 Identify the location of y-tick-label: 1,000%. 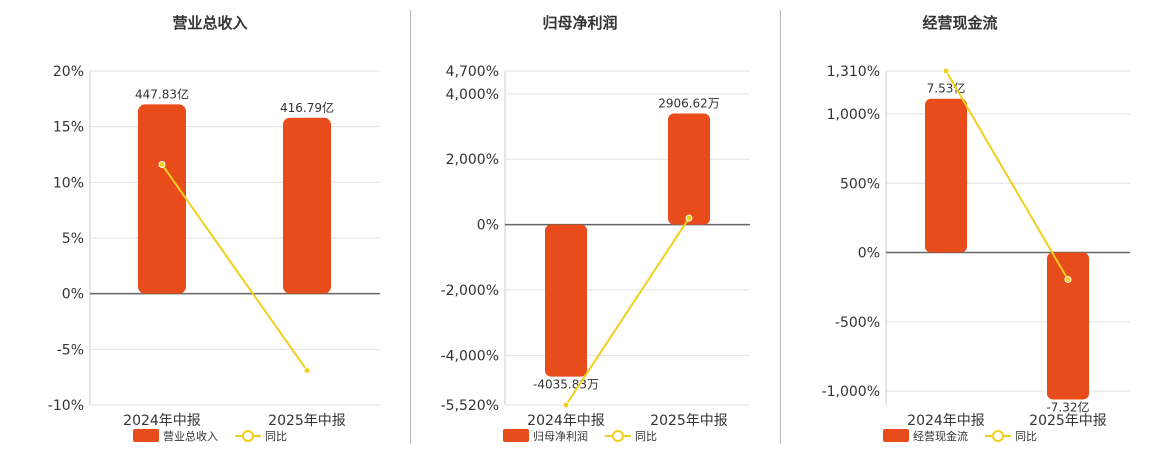
(853, 115).